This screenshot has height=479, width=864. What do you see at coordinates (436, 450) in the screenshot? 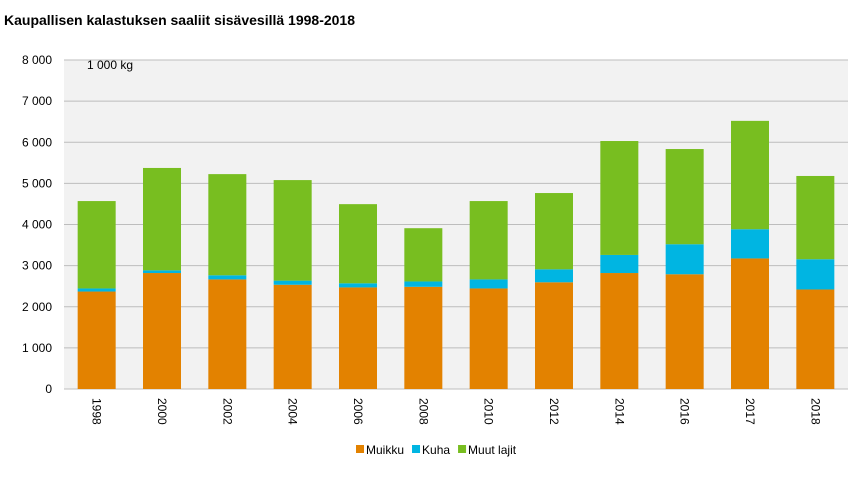
I see `legend-label: Kuha` at bounding box center [436, 450].